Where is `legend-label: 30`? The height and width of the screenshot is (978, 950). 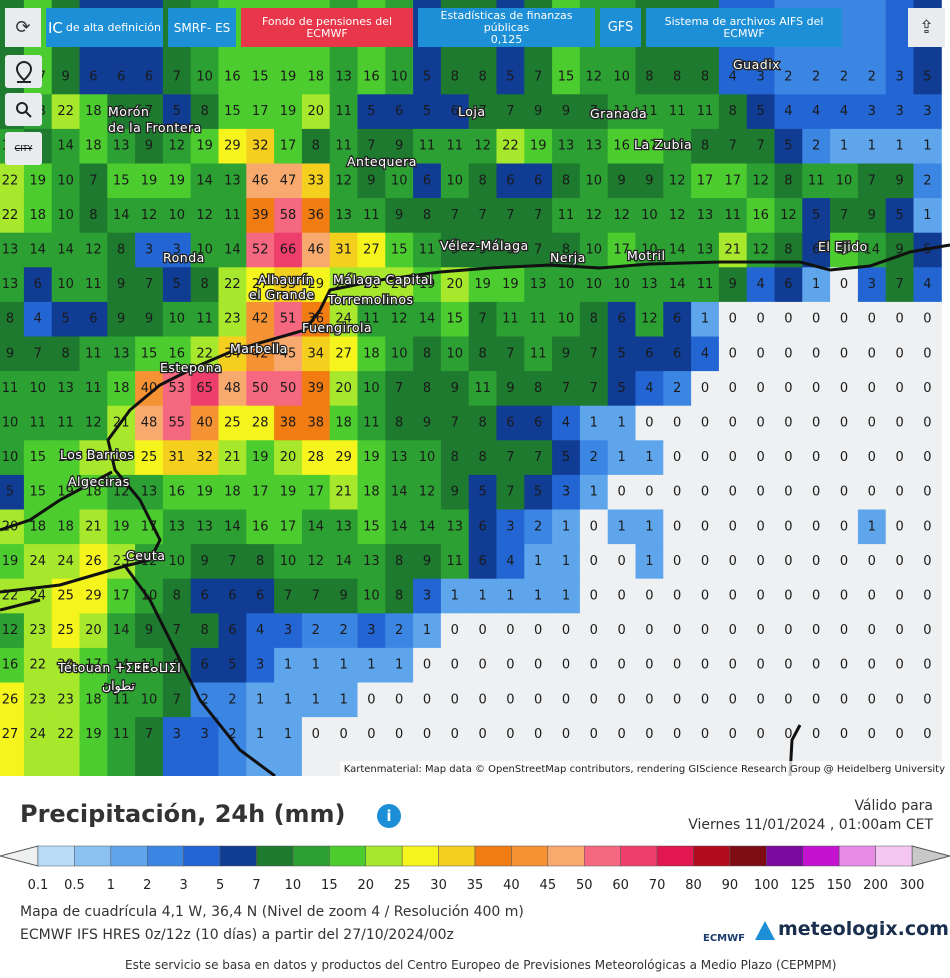
legend-label: 30 is located at coordinates (438, 885).